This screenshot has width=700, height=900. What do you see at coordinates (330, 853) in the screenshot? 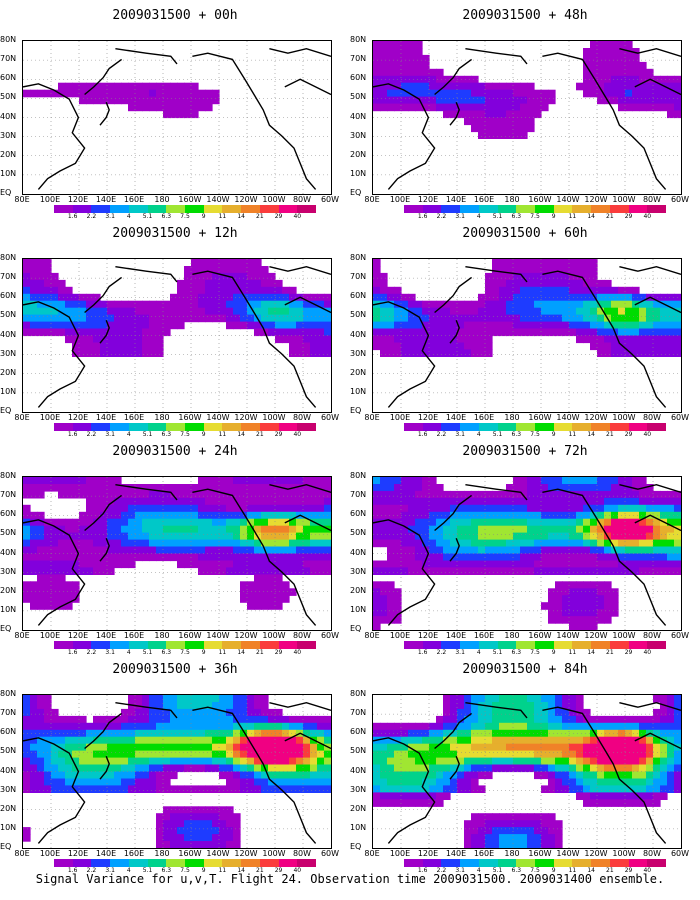
I see `lon-tick-label: 60W` at bounding box center [330, 853].